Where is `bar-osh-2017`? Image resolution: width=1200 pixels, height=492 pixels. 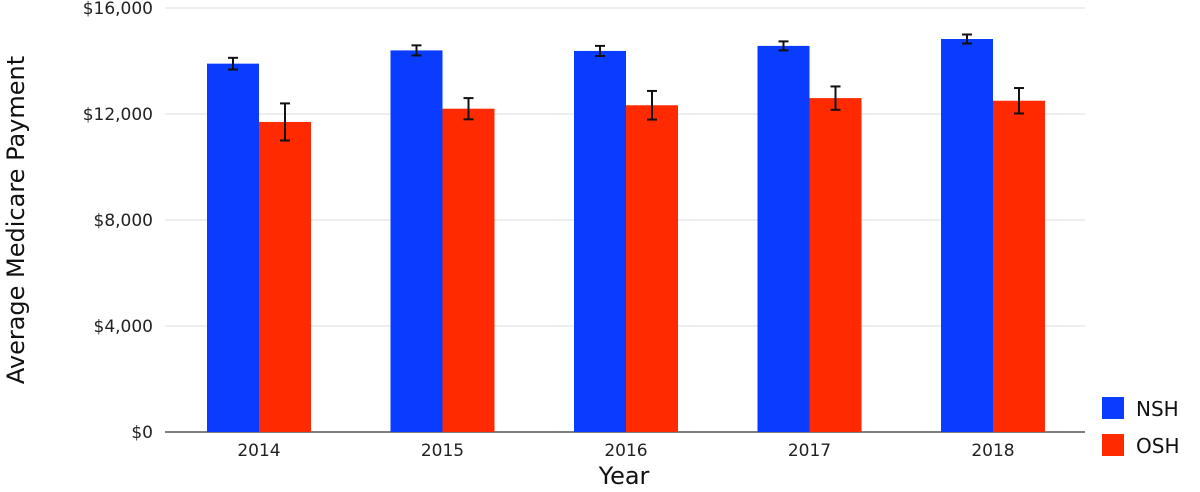
bar-osh-2017 is located at coordinates (835, 265).